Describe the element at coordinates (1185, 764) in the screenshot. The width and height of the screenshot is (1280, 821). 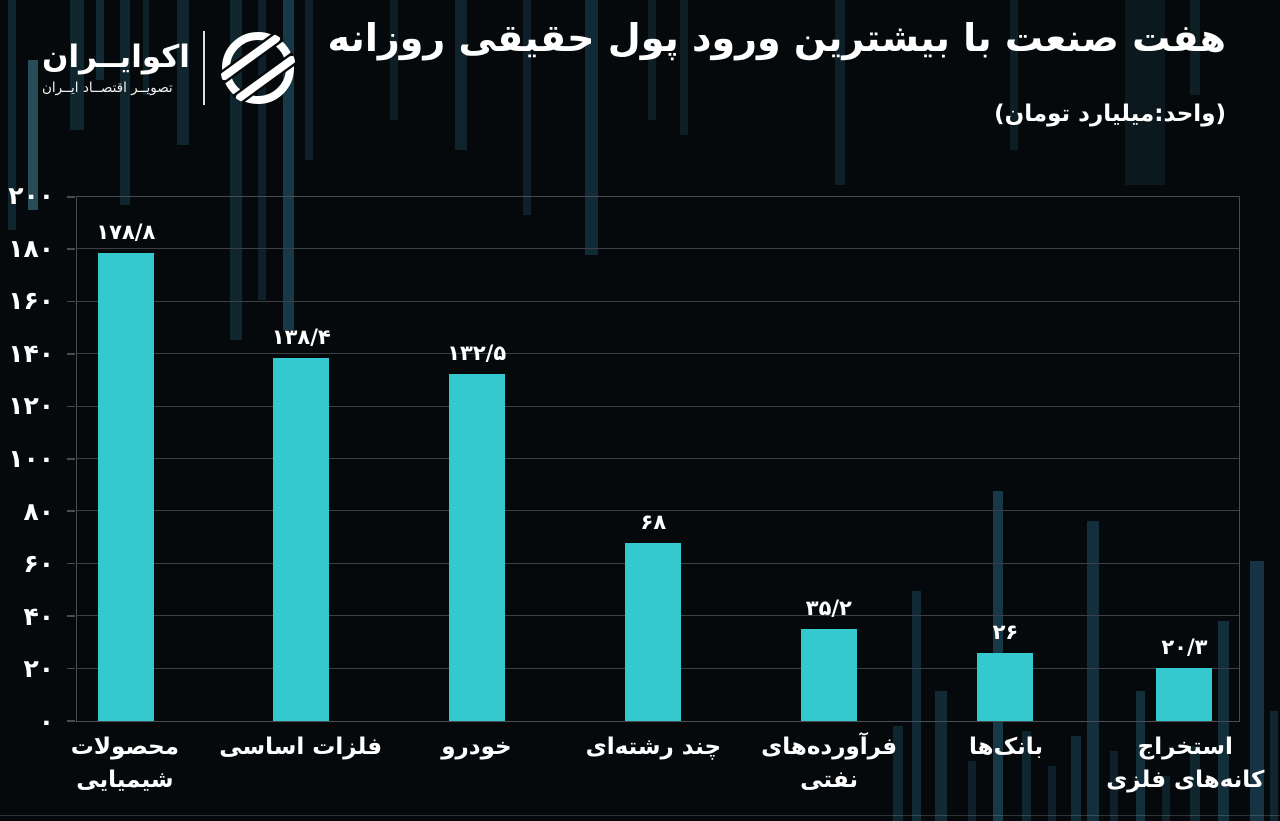
I see `x-category-label: استخراج کانه‌های فلزی` at that location.